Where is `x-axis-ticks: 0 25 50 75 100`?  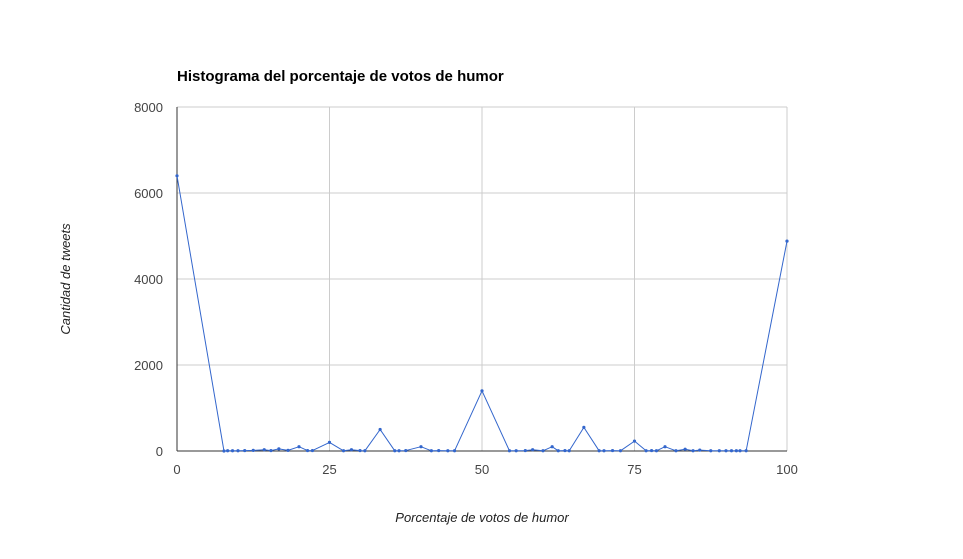
x-axis-ticks: 0 25 50 75 100 is located at coordinates (485, 469).